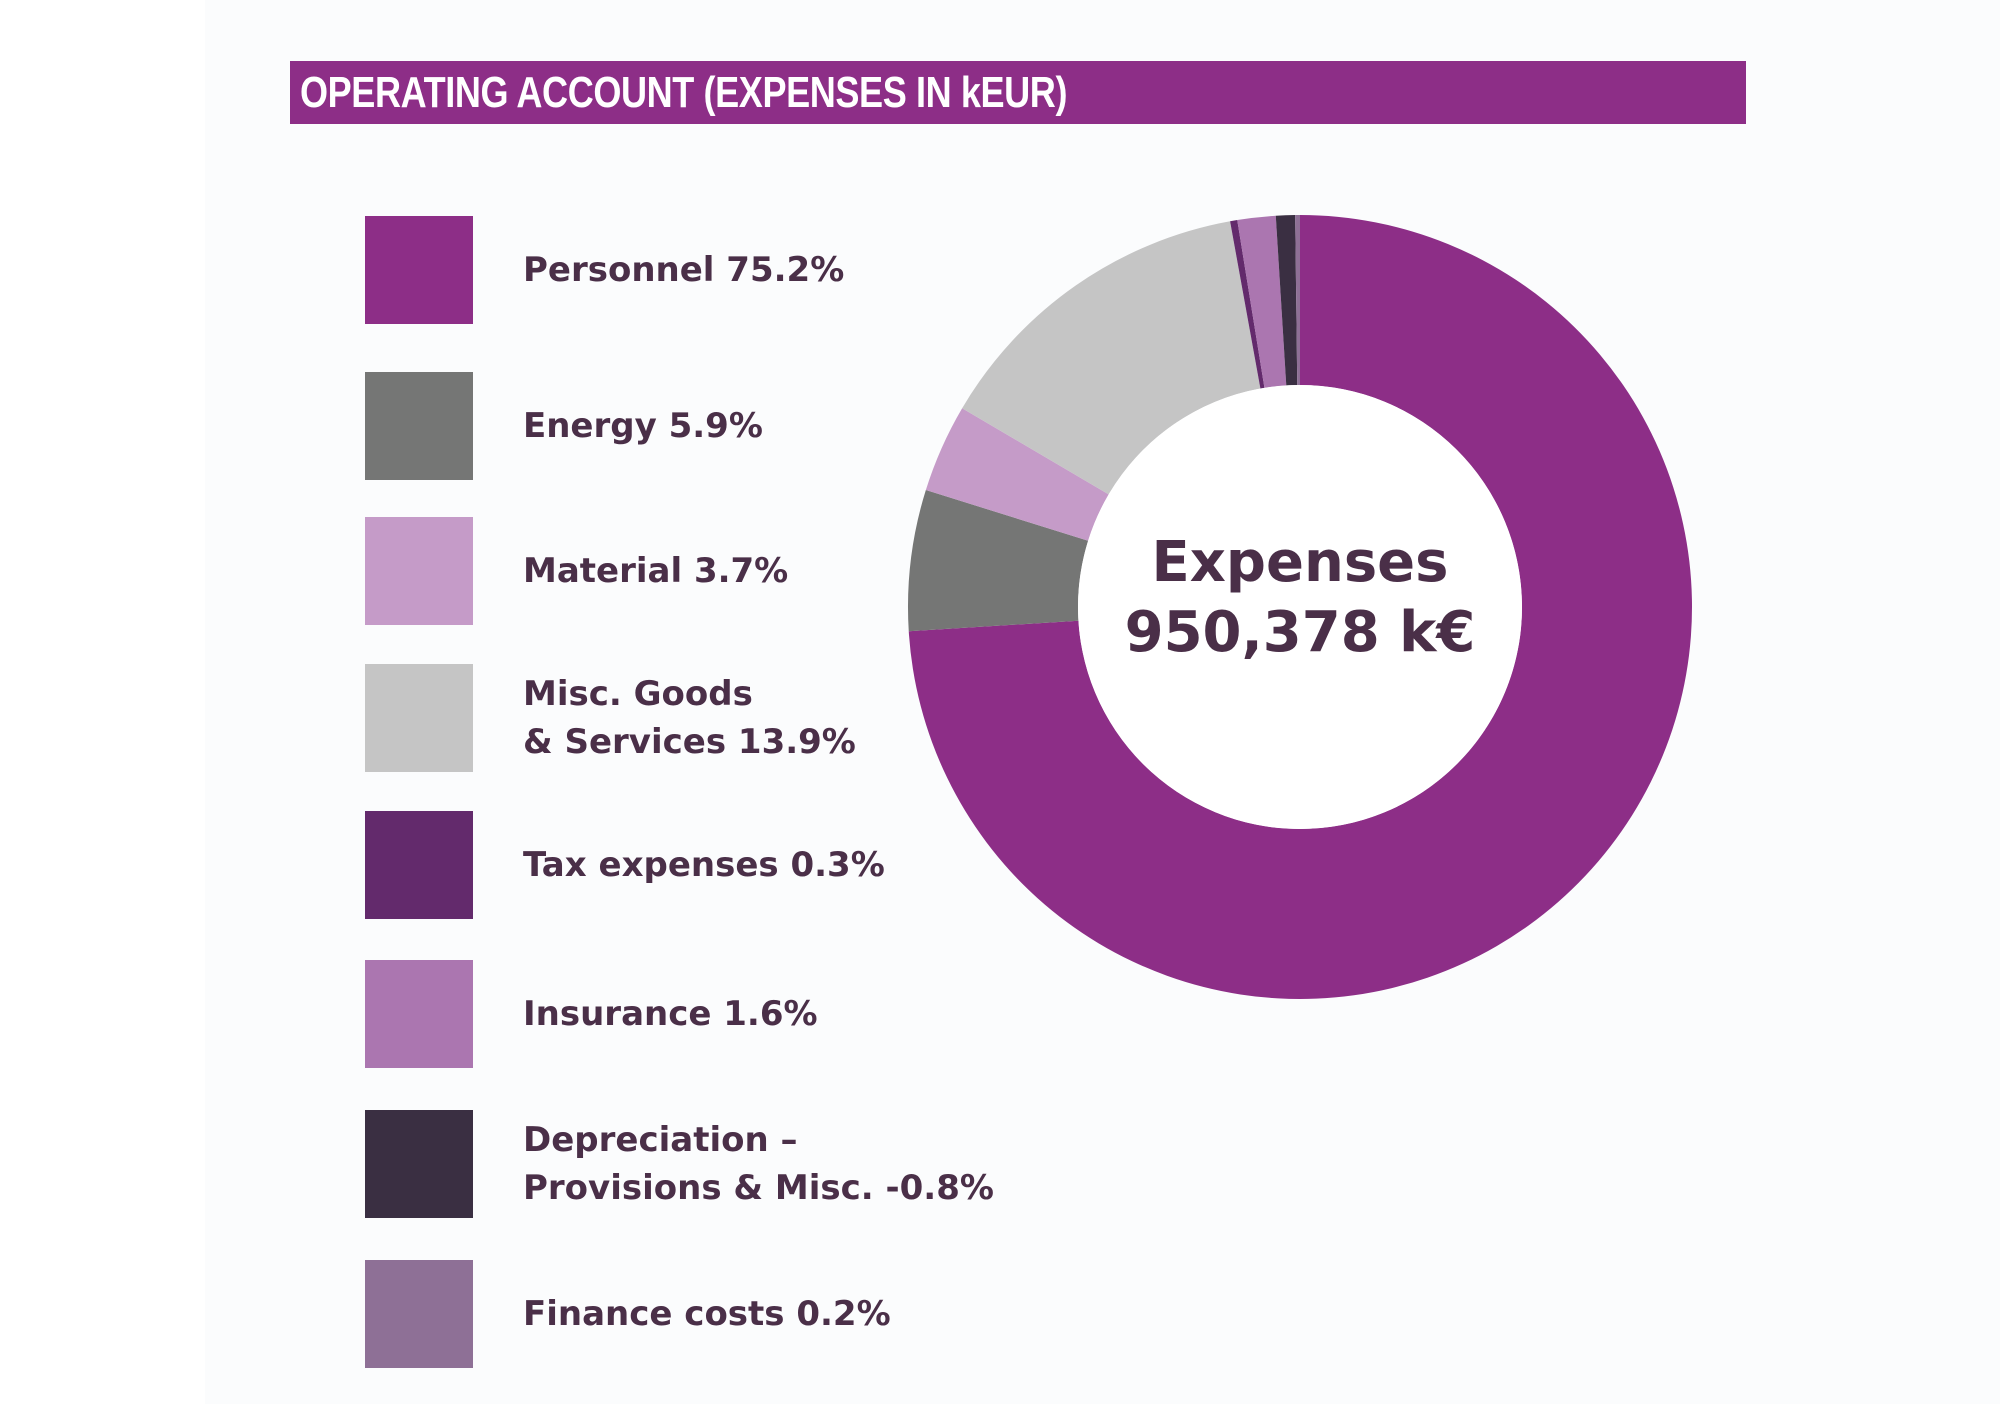 Image resolution: width=2000 pixels, height=1404 pixels. What do you see at coordinates (998, 561) in the screenshot?
I see `slice-energy` at bounding box center [998, 561].